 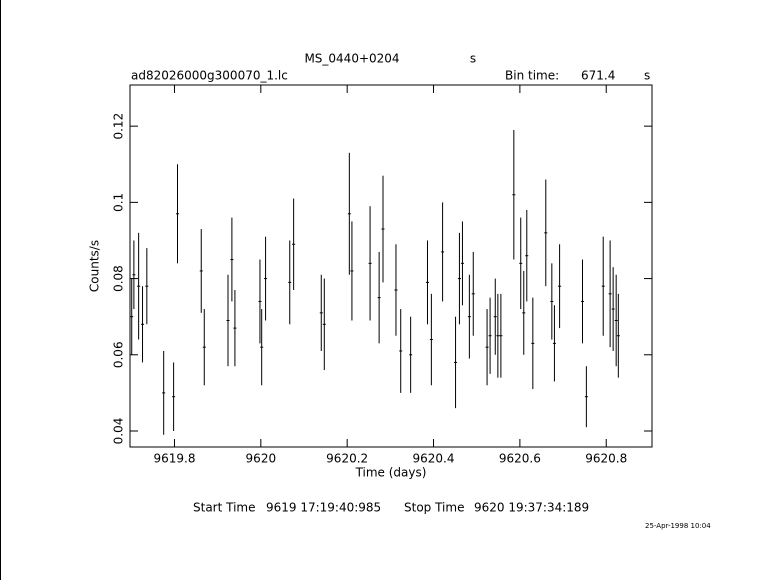 I want to click on bin-time-unit: s, so click(x=647, y=76).